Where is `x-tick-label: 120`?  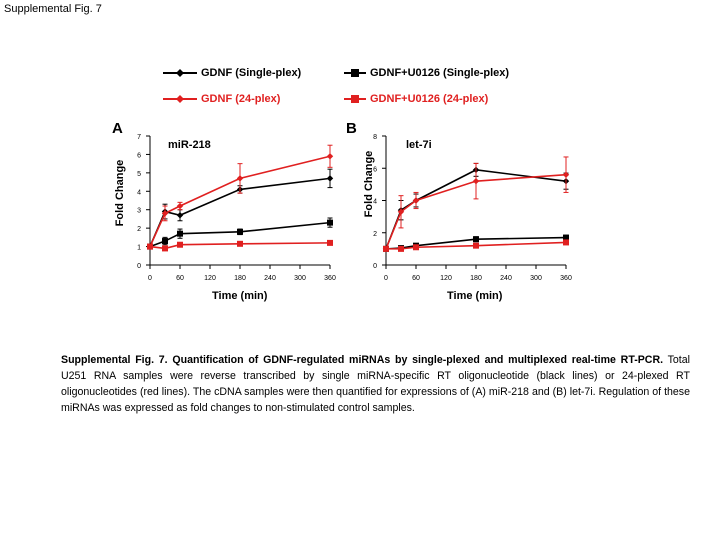 x-tick-label: 120 is located at coordinates (210, 278).